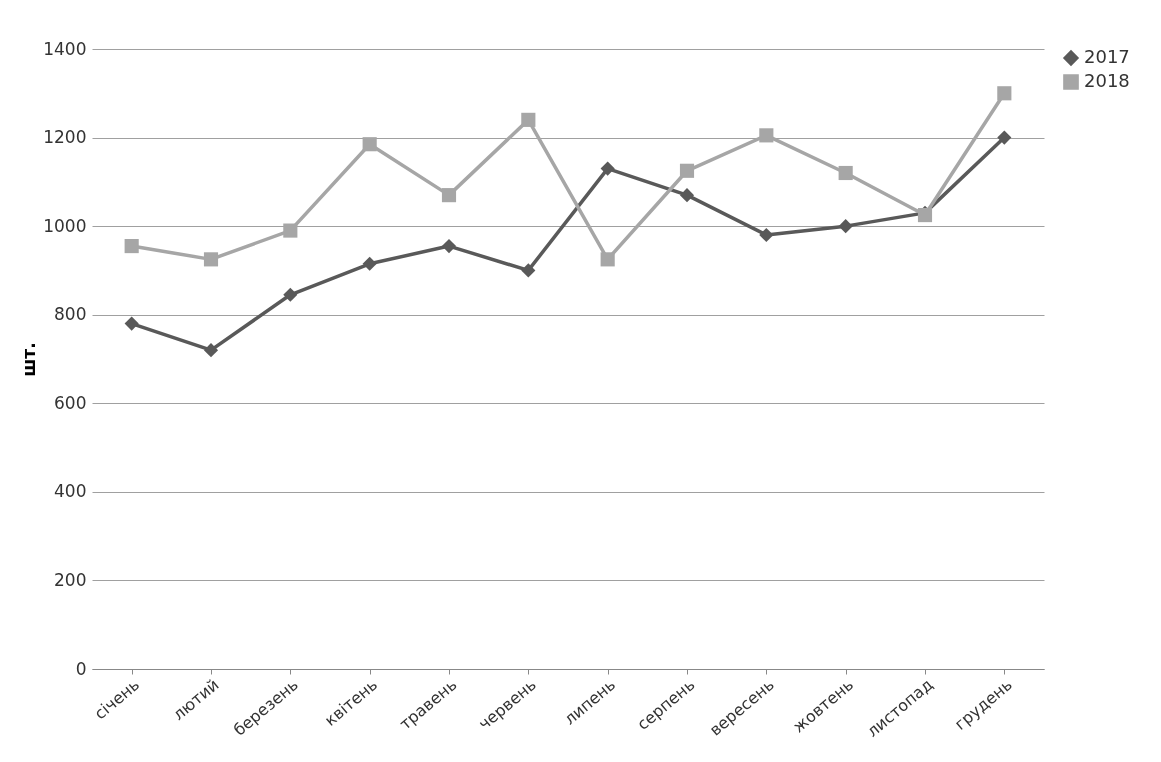 This screenshot has height=762, width=1161. Describe the element at coordinates (65, 225) in the screenshot. I see `y-tick-label: 1000` at that location.